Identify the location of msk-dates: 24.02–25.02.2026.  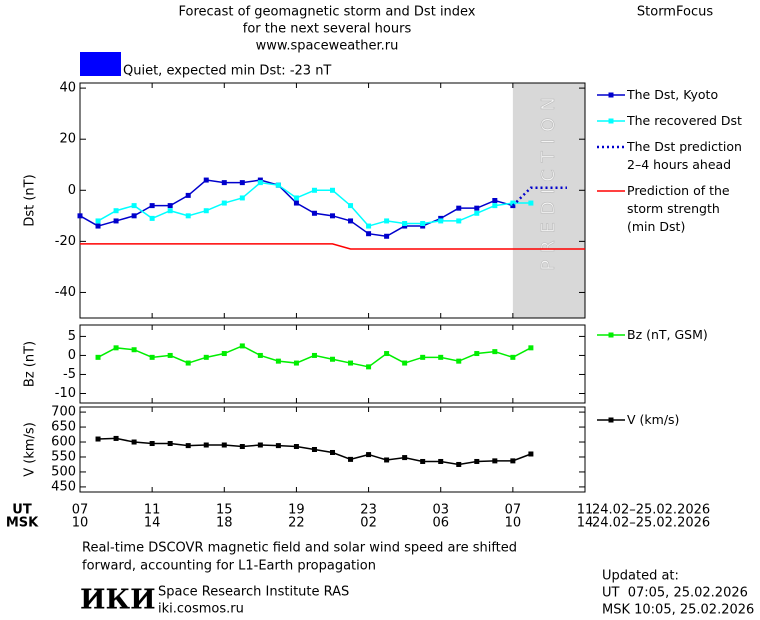
(651, 523).